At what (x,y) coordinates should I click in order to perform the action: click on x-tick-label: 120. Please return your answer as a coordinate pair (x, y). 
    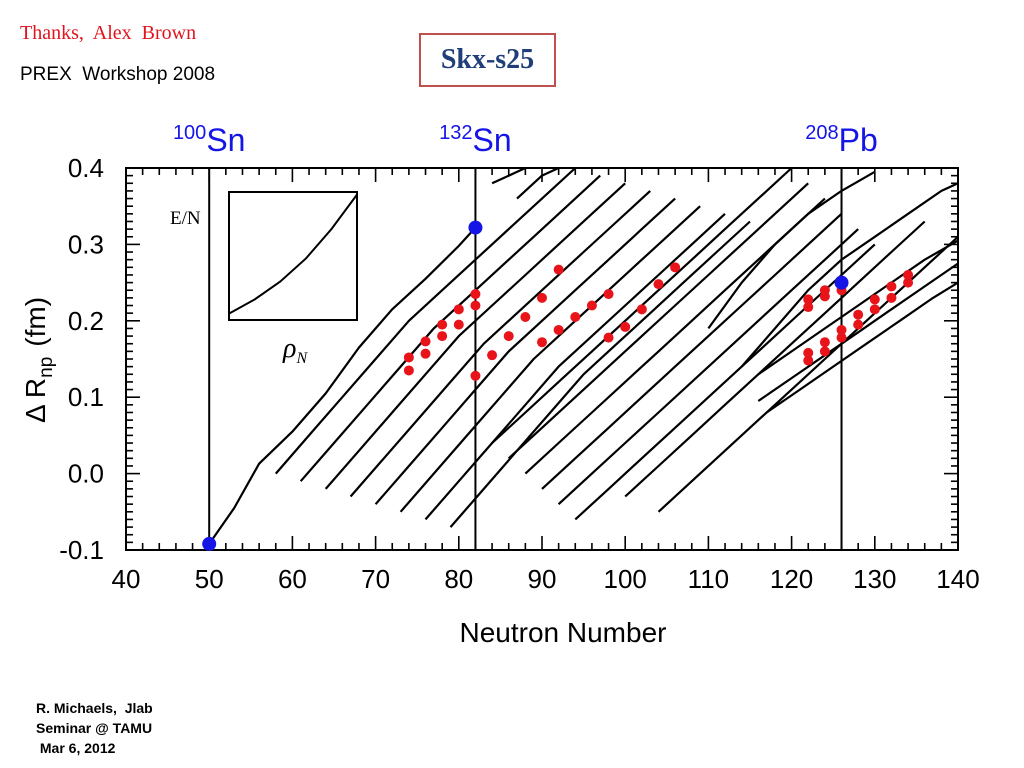
    Looking at the image, I should click on (791, 579).